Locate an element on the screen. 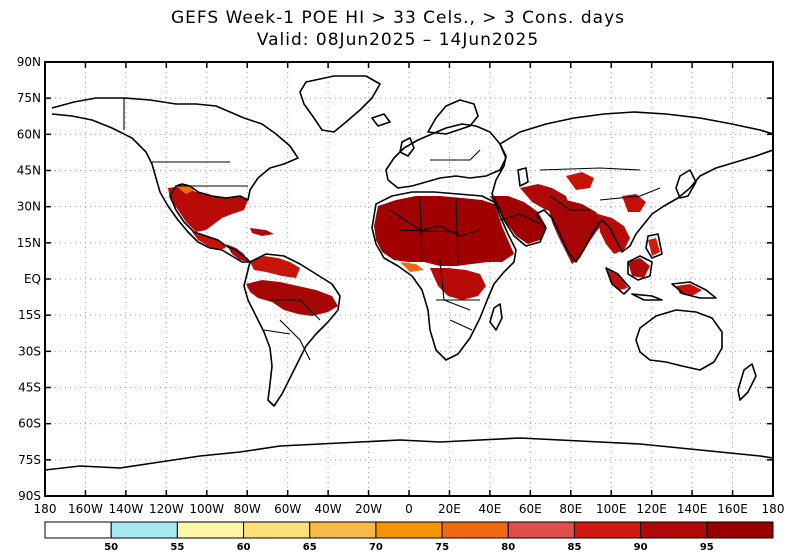 The image size is (796, 560). lon-tick-label: 120E is located at coordinates (651, 509).